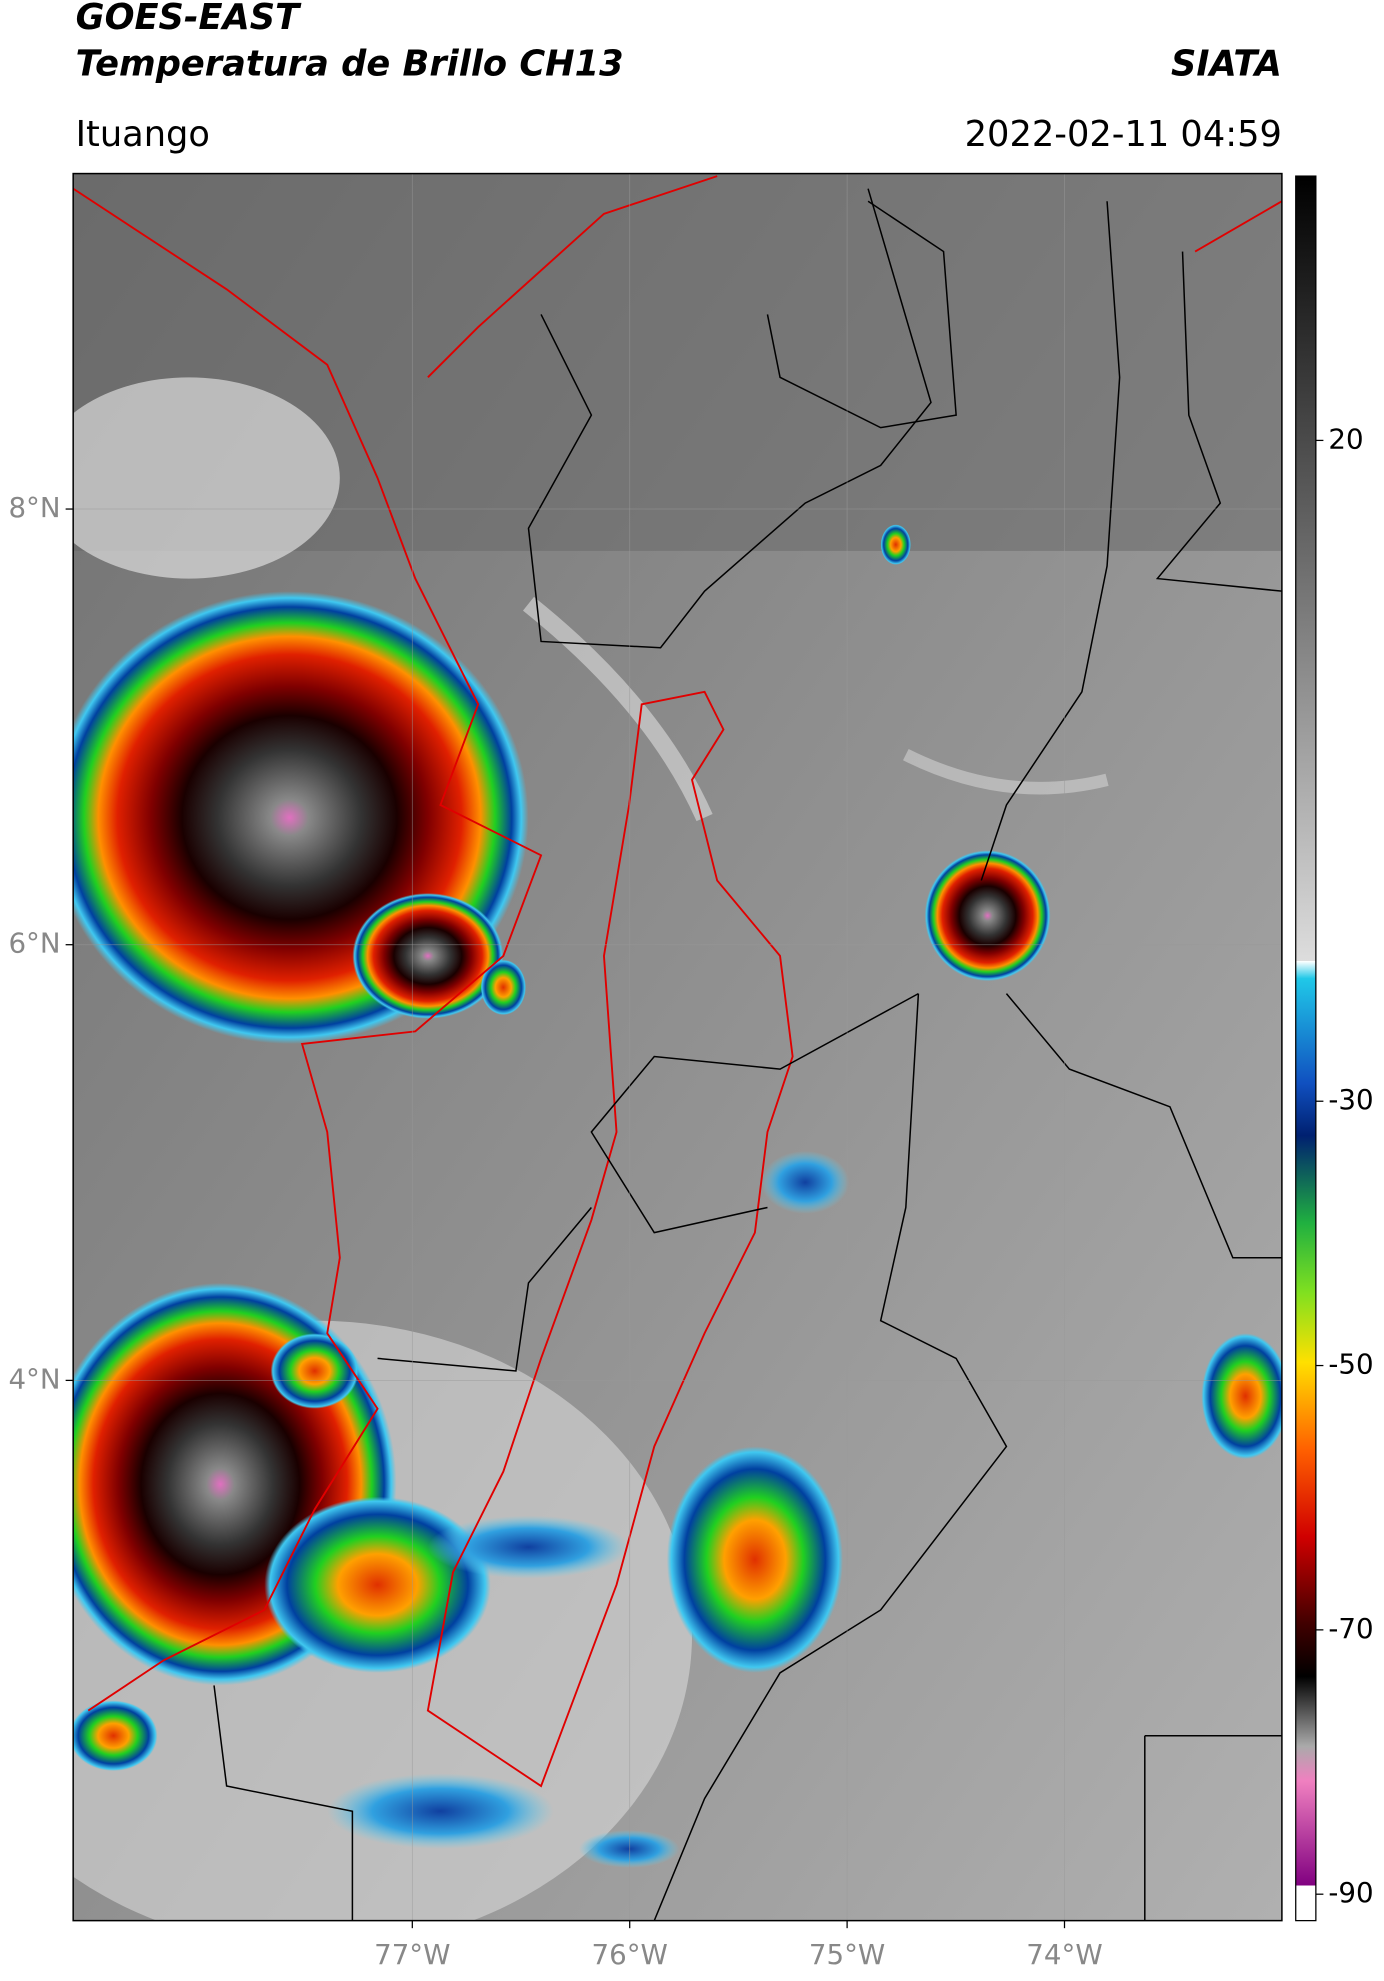 This screenshot has width=1384, height=1981. What do you see at coordinates (1350, 1892) in the screenshot?
I see `colorbar-tick-label: -90` at bounding box center [1350, 1892].